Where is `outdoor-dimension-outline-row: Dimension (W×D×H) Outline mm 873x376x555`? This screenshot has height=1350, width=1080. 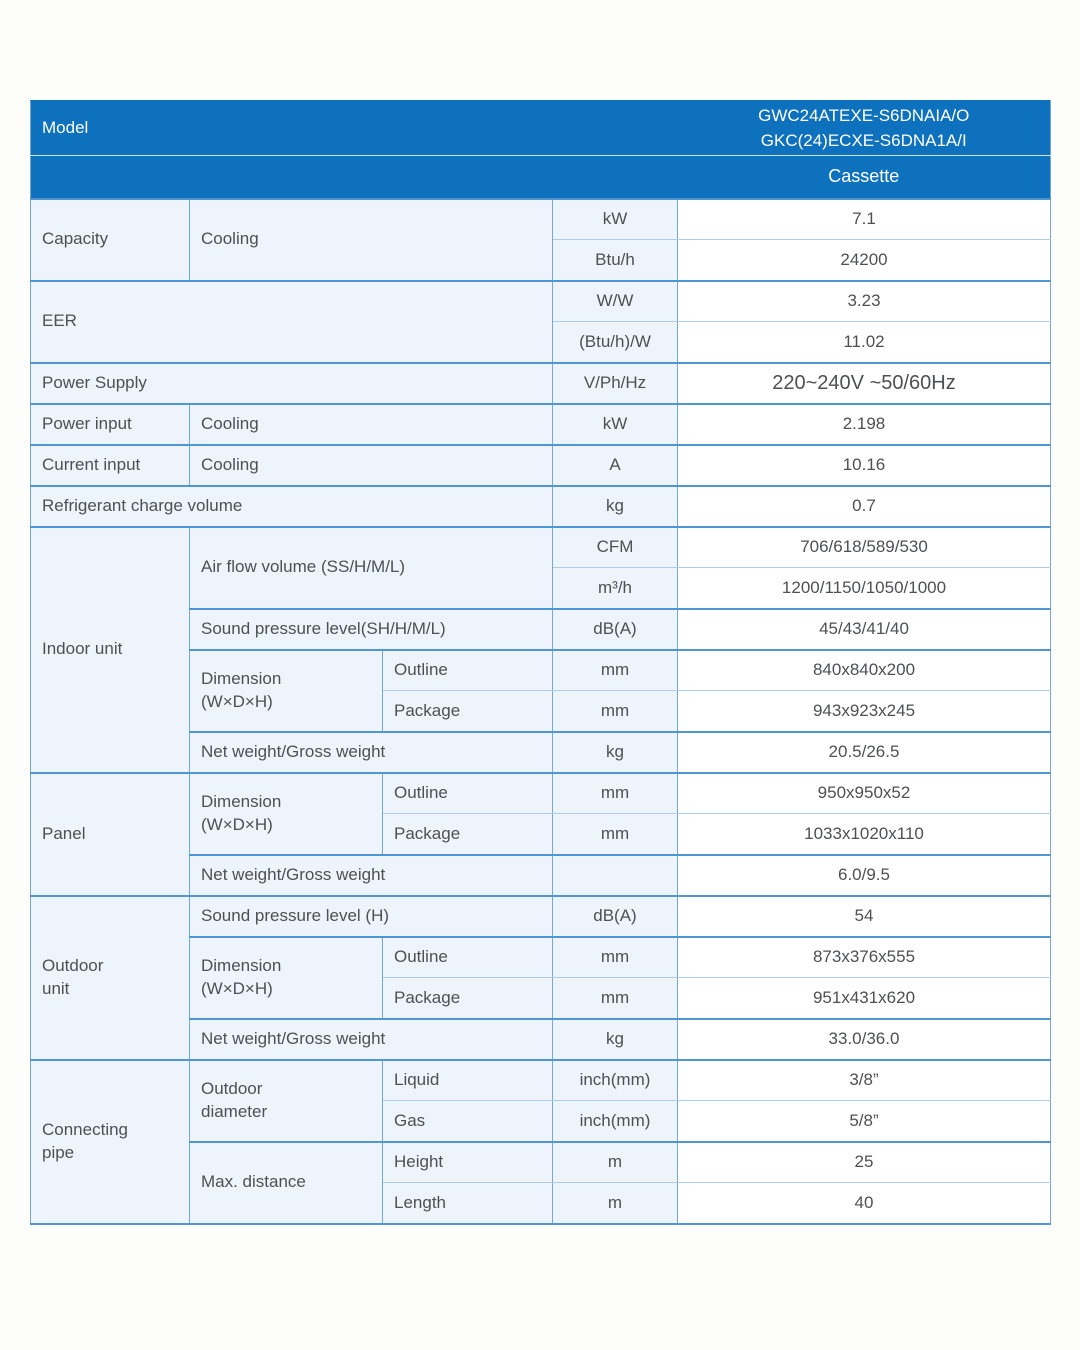 outdoor-dimension-outline-row: Dimension (W×D×H) Outline mm 873x376x555 is located at coordinates (541, 977).